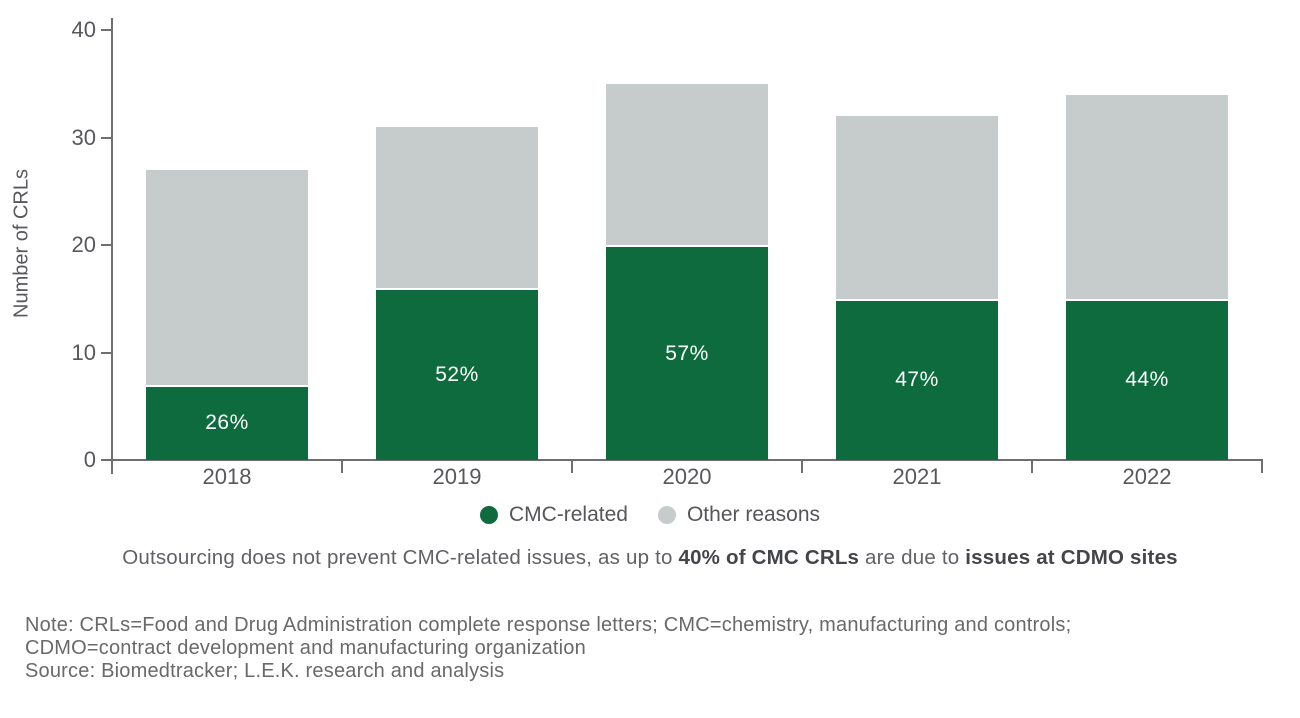 Image resolution: width=1300 pixels, height=718 pixels. What do you see at coordinates (769, 557) in the screenshot?
I see `caption-bold-1: 40% of CMC CRLs` at bounding box center [769, 557].